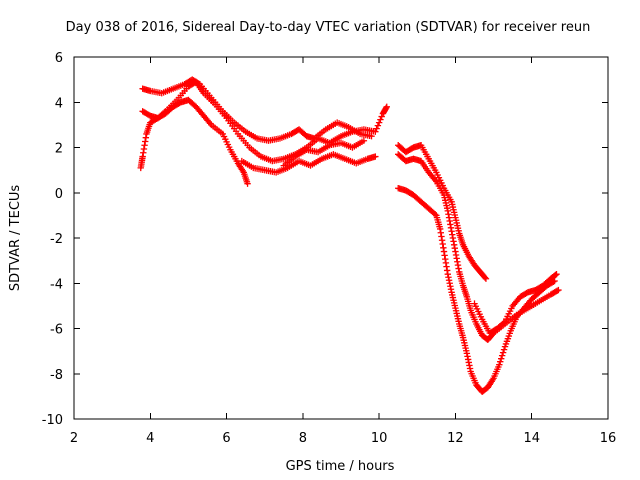 The height and width of the screenshot is (480, 640). I want to click on y-tick-label: -10, so click(52, 420).